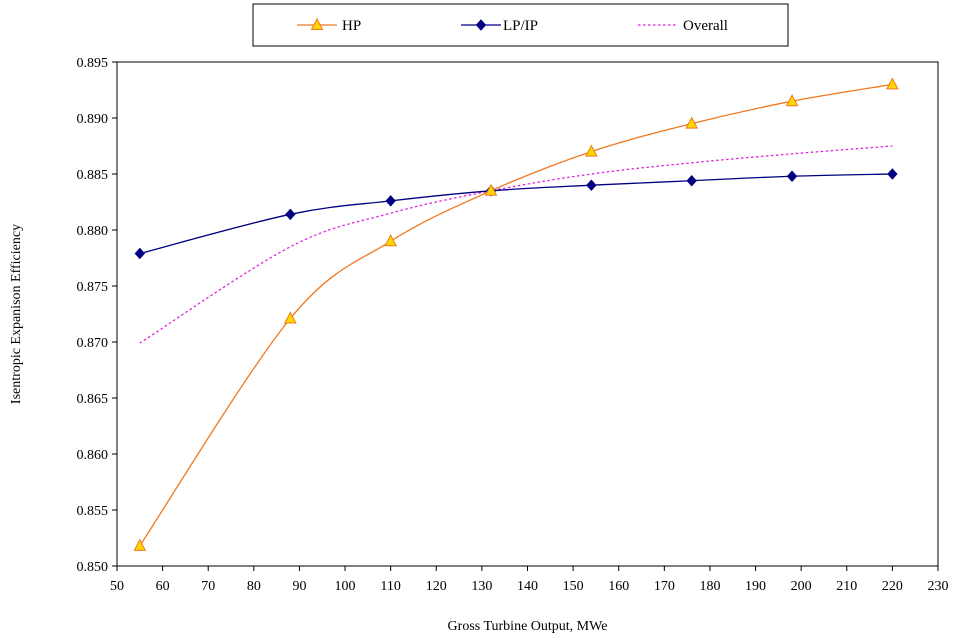  I want to click on y-tick-label: 0.860, so click(93, 455).